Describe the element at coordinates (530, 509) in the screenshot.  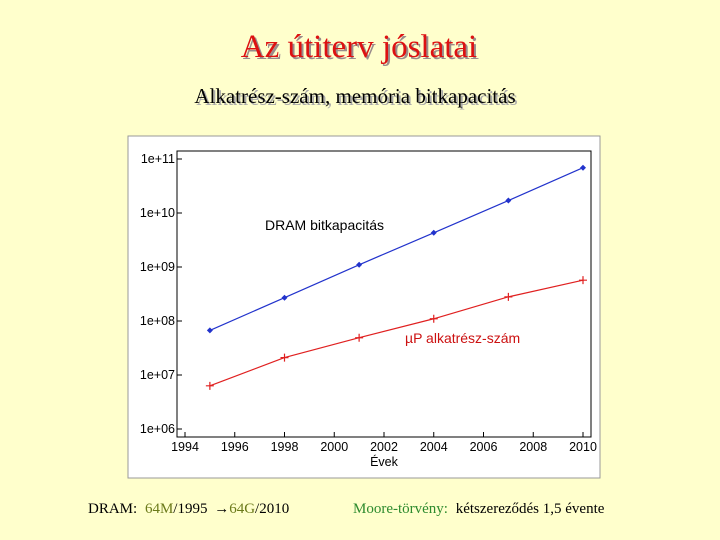
I see `footer-text: kétszereződés 1,5 évente` at that location.